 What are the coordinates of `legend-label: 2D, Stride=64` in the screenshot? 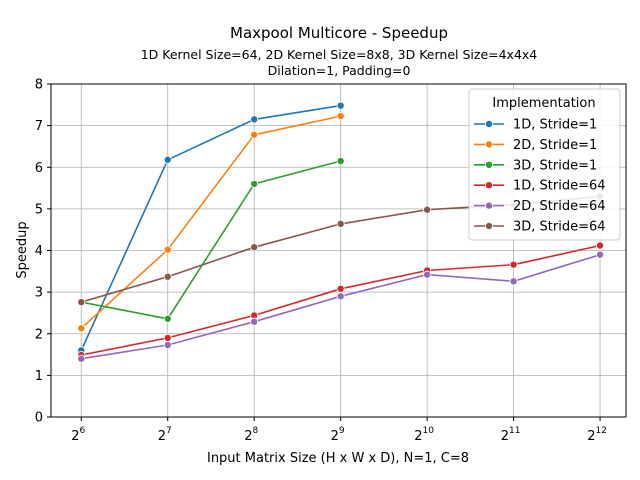 It's located at (559, 206).